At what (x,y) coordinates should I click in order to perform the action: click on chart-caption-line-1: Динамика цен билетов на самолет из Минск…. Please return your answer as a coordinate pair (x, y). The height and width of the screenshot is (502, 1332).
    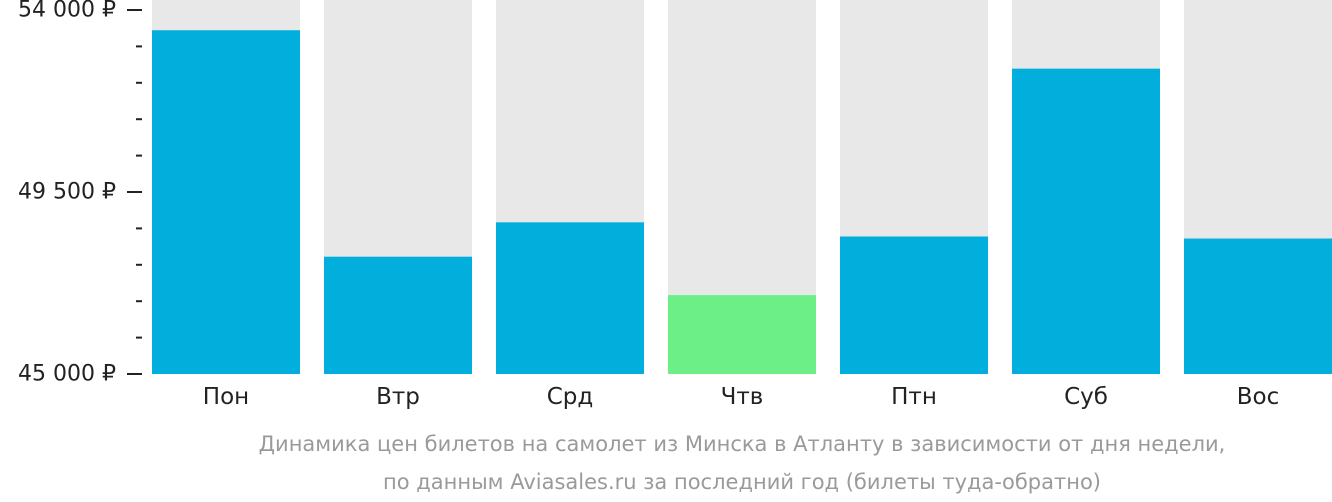
    Looking at the image, I should click on (742, 444).